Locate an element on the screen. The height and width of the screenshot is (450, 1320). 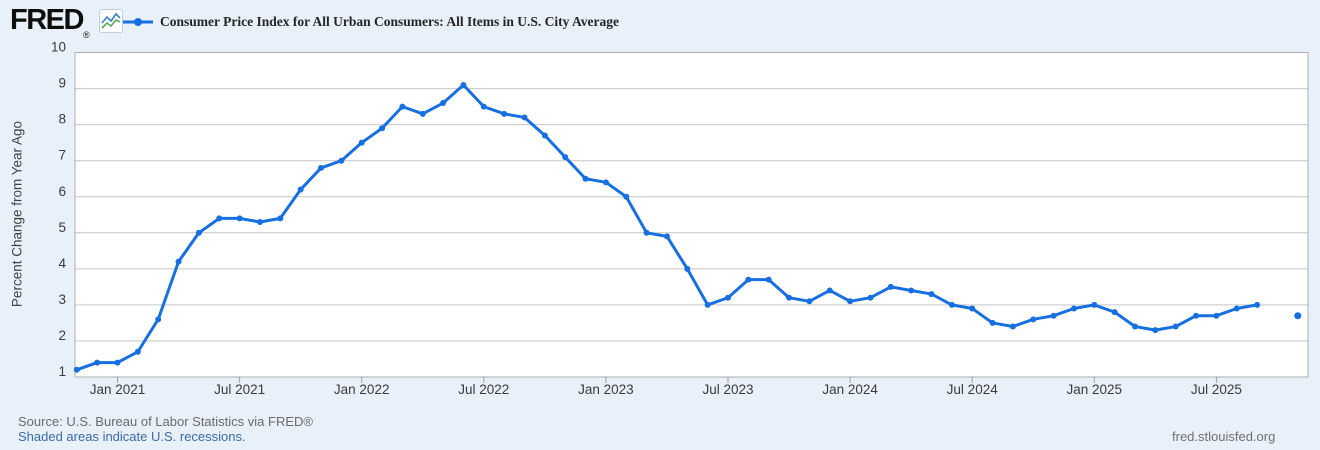
y-tick-label: 6 is located at coordinates (62, 191).